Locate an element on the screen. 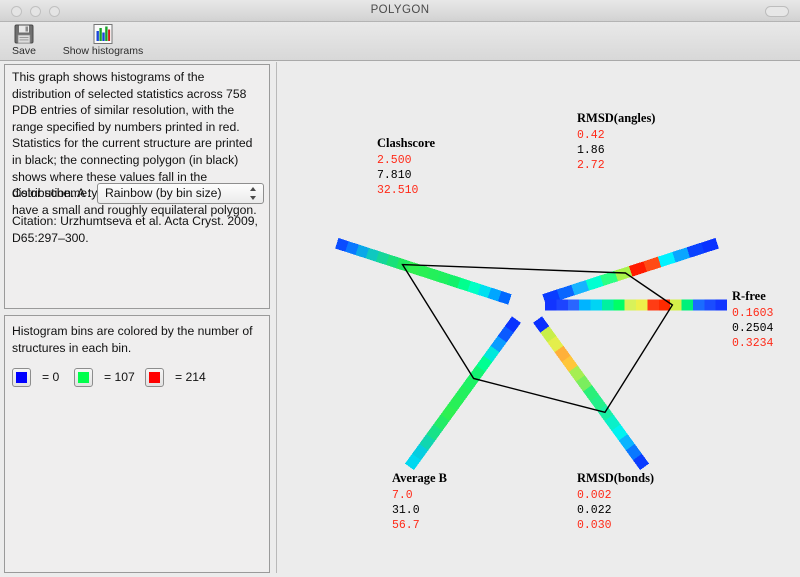  window-titlebar: POLYGON is located at coordinates (400, 11).